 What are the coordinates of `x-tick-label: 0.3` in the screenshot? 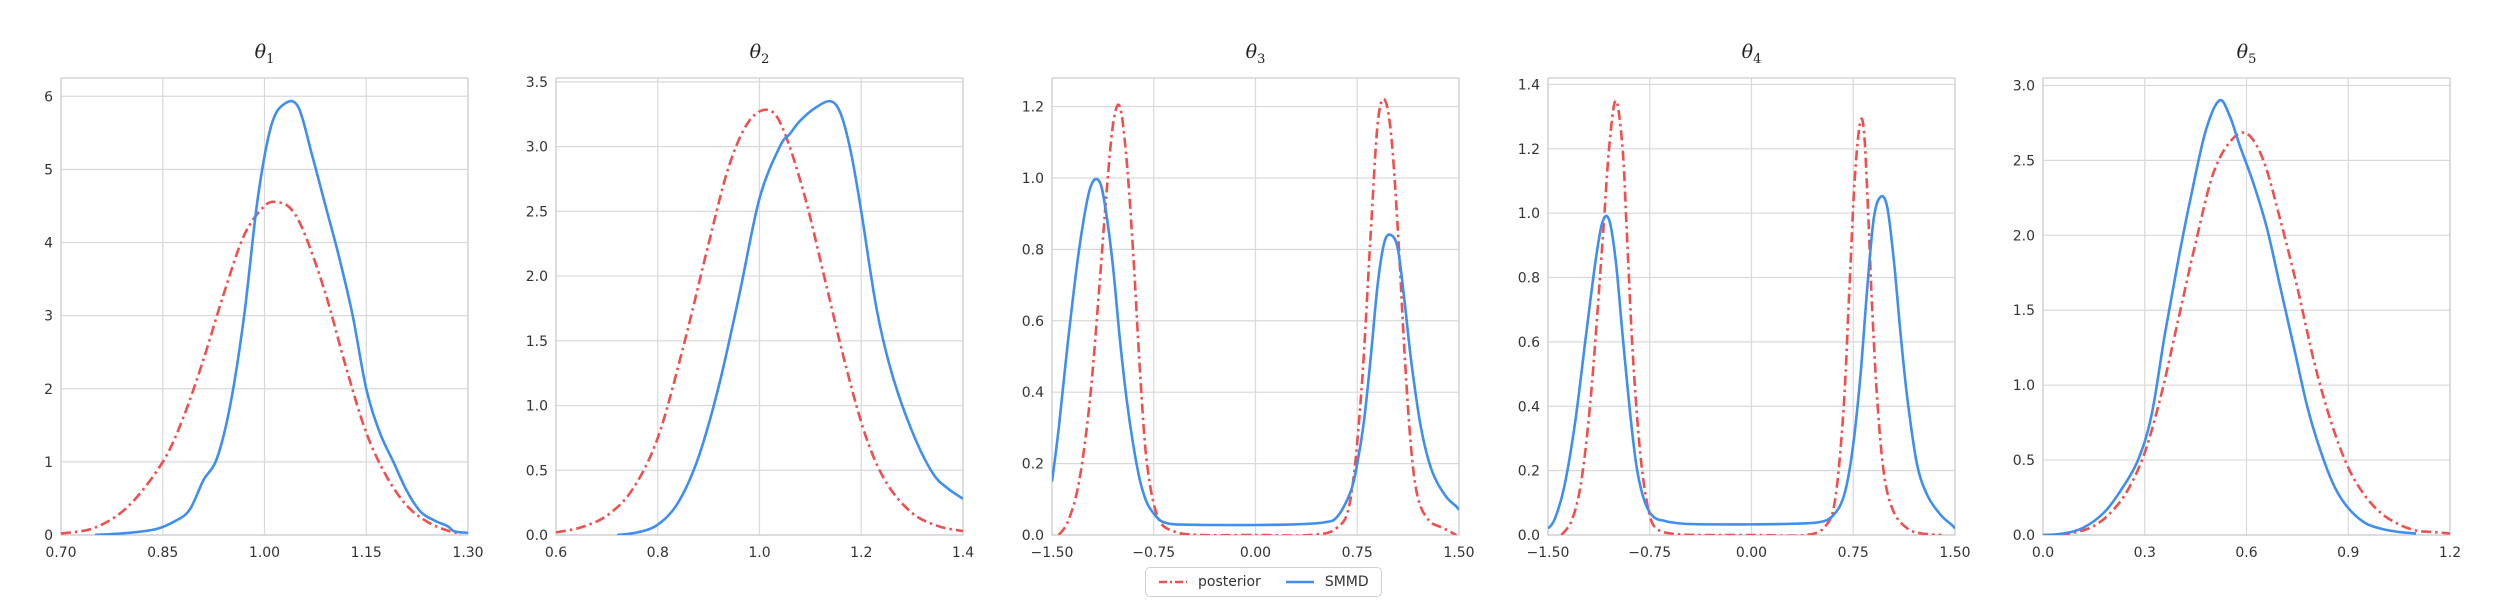 It's located at (2145, 553).